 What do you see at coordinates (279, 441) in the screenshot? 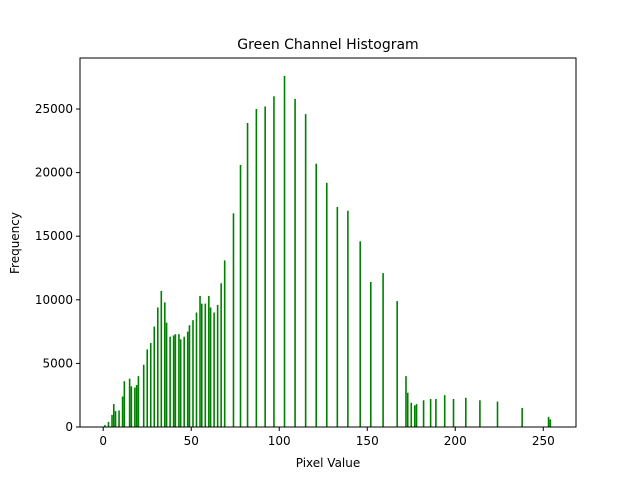
I see `x-tick-label: 100` at bounding box center [279, 441].